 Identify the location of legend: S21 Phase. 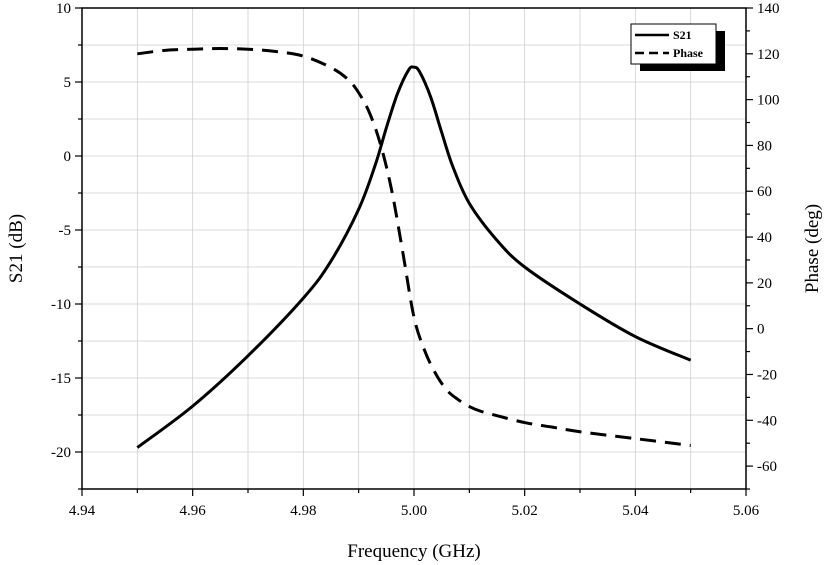
(677, 47).